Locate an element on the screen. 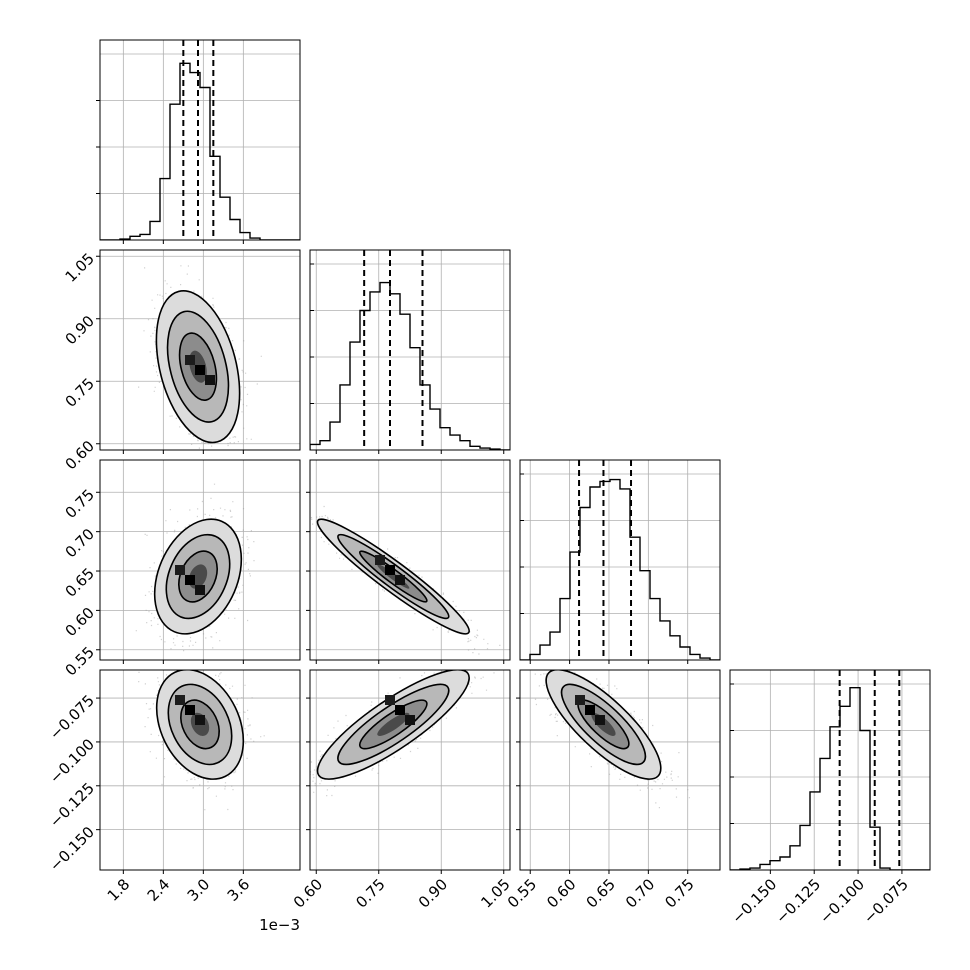 This screenshot has height=970, width=970. x-tick-label: −0.100 is located at coordinates (842, 901).